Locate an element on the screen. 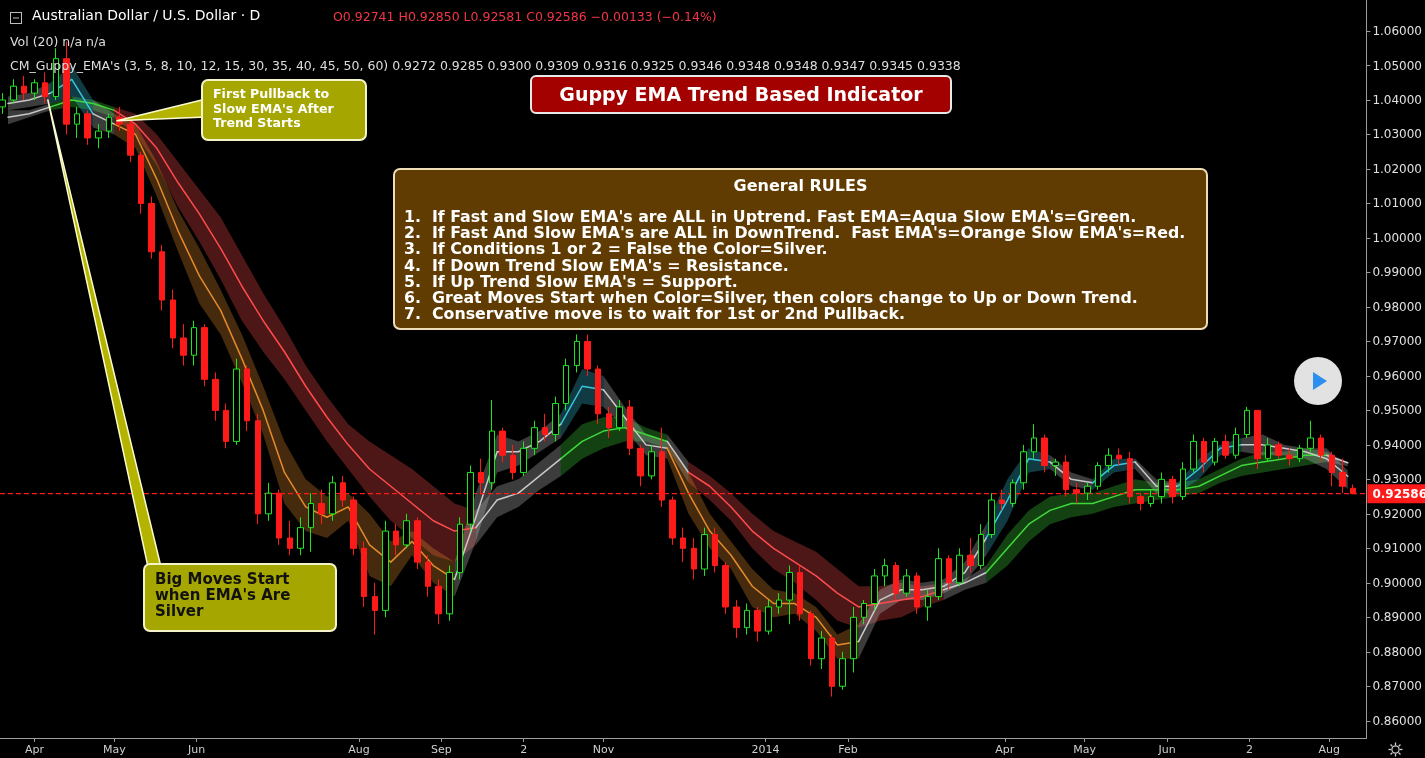  y-tick-label: 0.97000 is located at coordinates (1397, 341).